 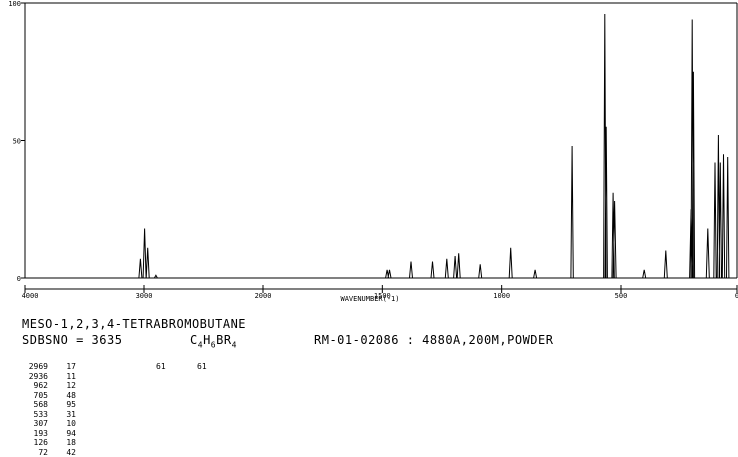 What do you see at coordinates (71, 385) in the screenshot?
I see `peak-intensity: 12` at bounding box center [71, 385].